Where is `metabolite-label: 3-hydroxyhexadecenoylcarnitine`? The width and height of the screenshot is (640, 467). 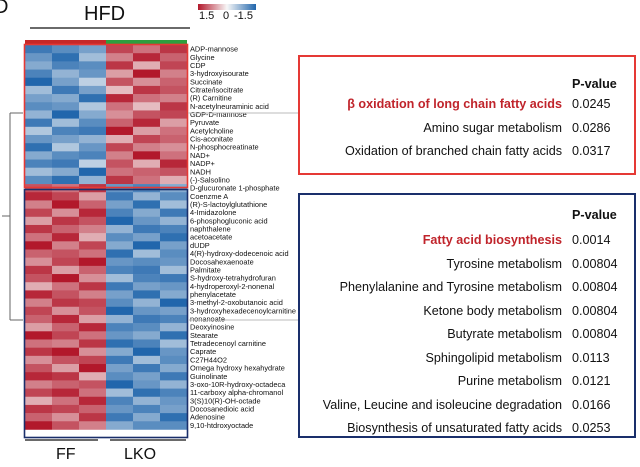
metabolite-label: 3-hydroxyhexadecenoylcarnitine is located at coordinates (243, 310).